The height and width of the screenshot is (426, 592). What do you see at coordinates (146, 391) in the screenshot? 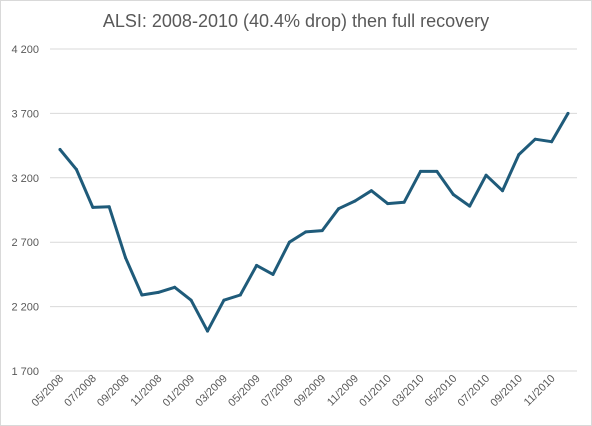
I see `x-tick-label: 11/2008` at bounding box center [146, 391].